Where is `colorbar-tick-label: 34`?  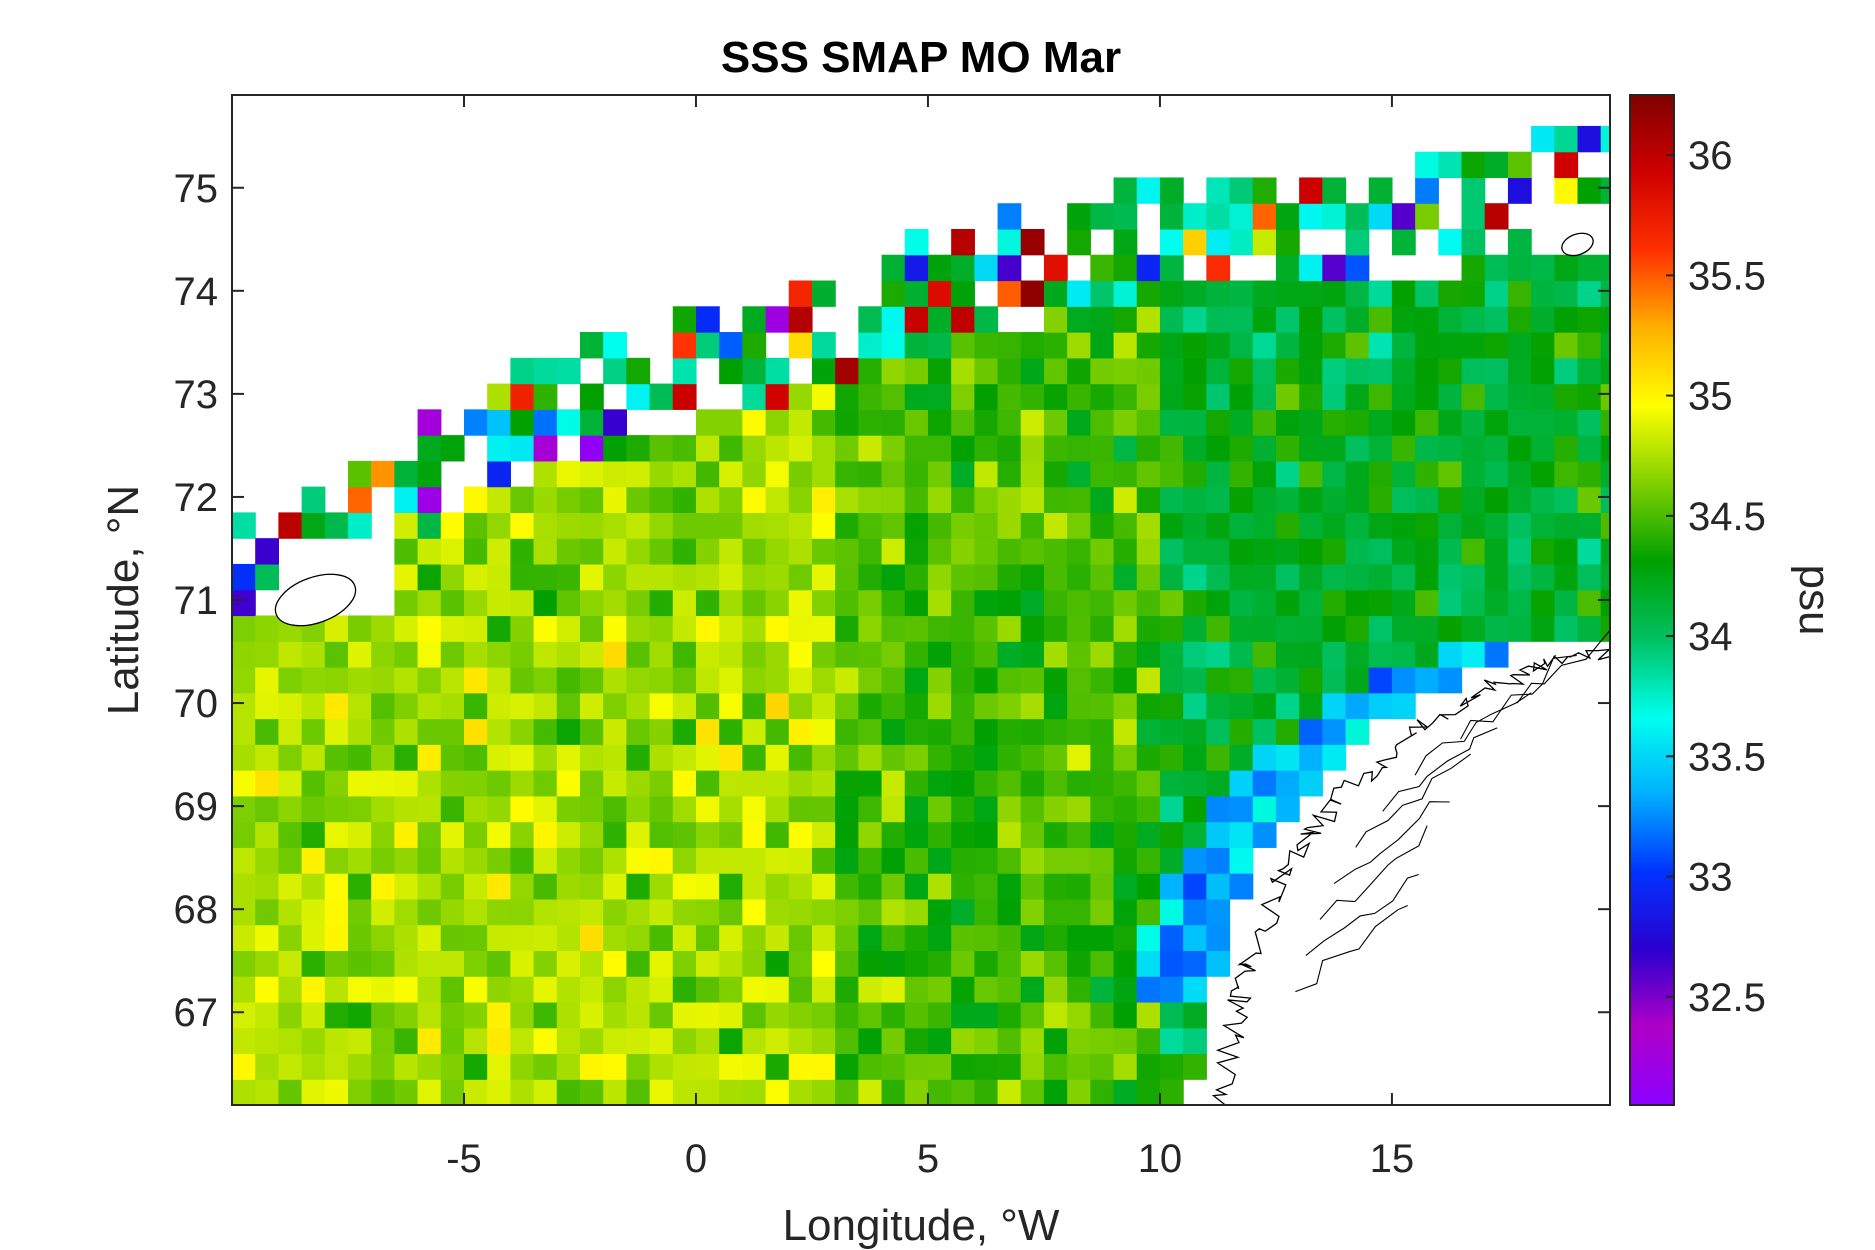 colorbar-tick-label: 34 is located at coordinates (1710, 637).